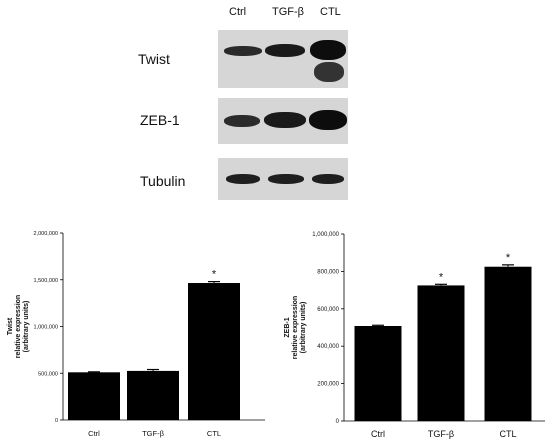  Describe the element at coordinates (328, 310) in the screenshot. I see `y-tick-label: 600,000` at that location.